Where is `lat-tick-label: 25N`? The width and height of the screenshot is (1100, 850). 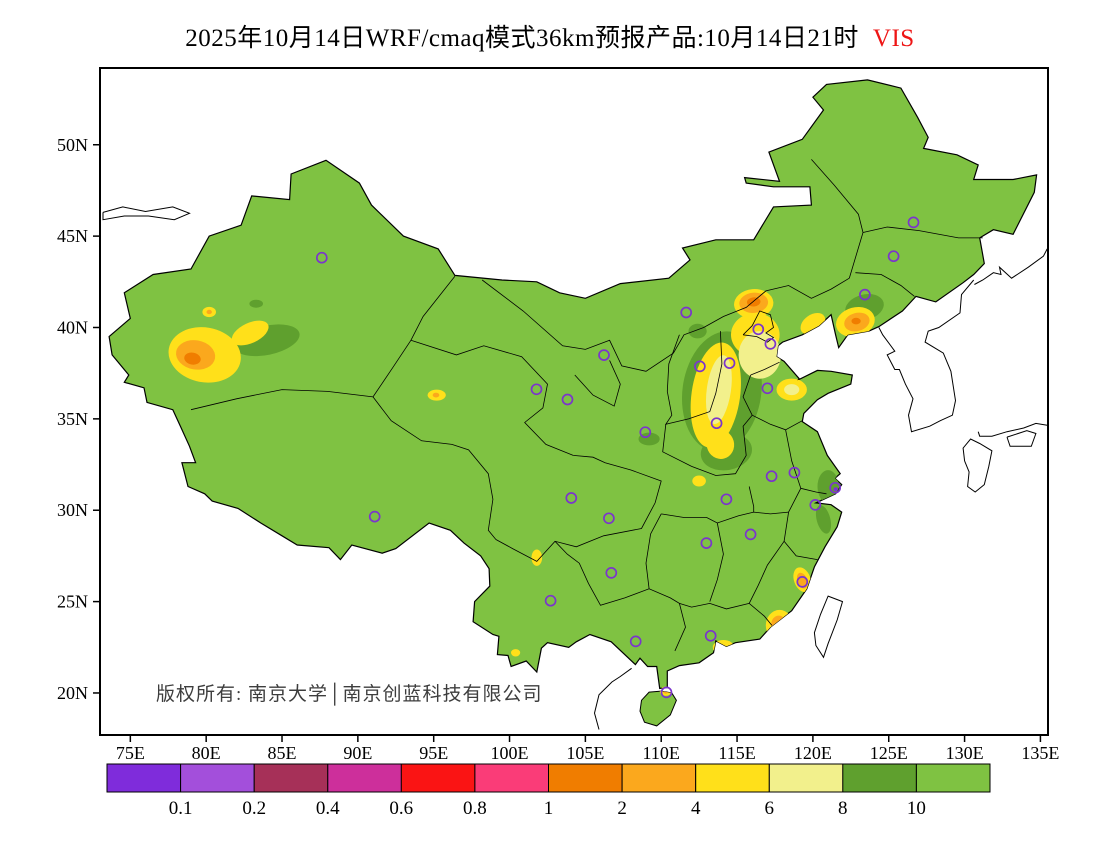
lat-tick-label: 25N is located at coordinates (72, 602).